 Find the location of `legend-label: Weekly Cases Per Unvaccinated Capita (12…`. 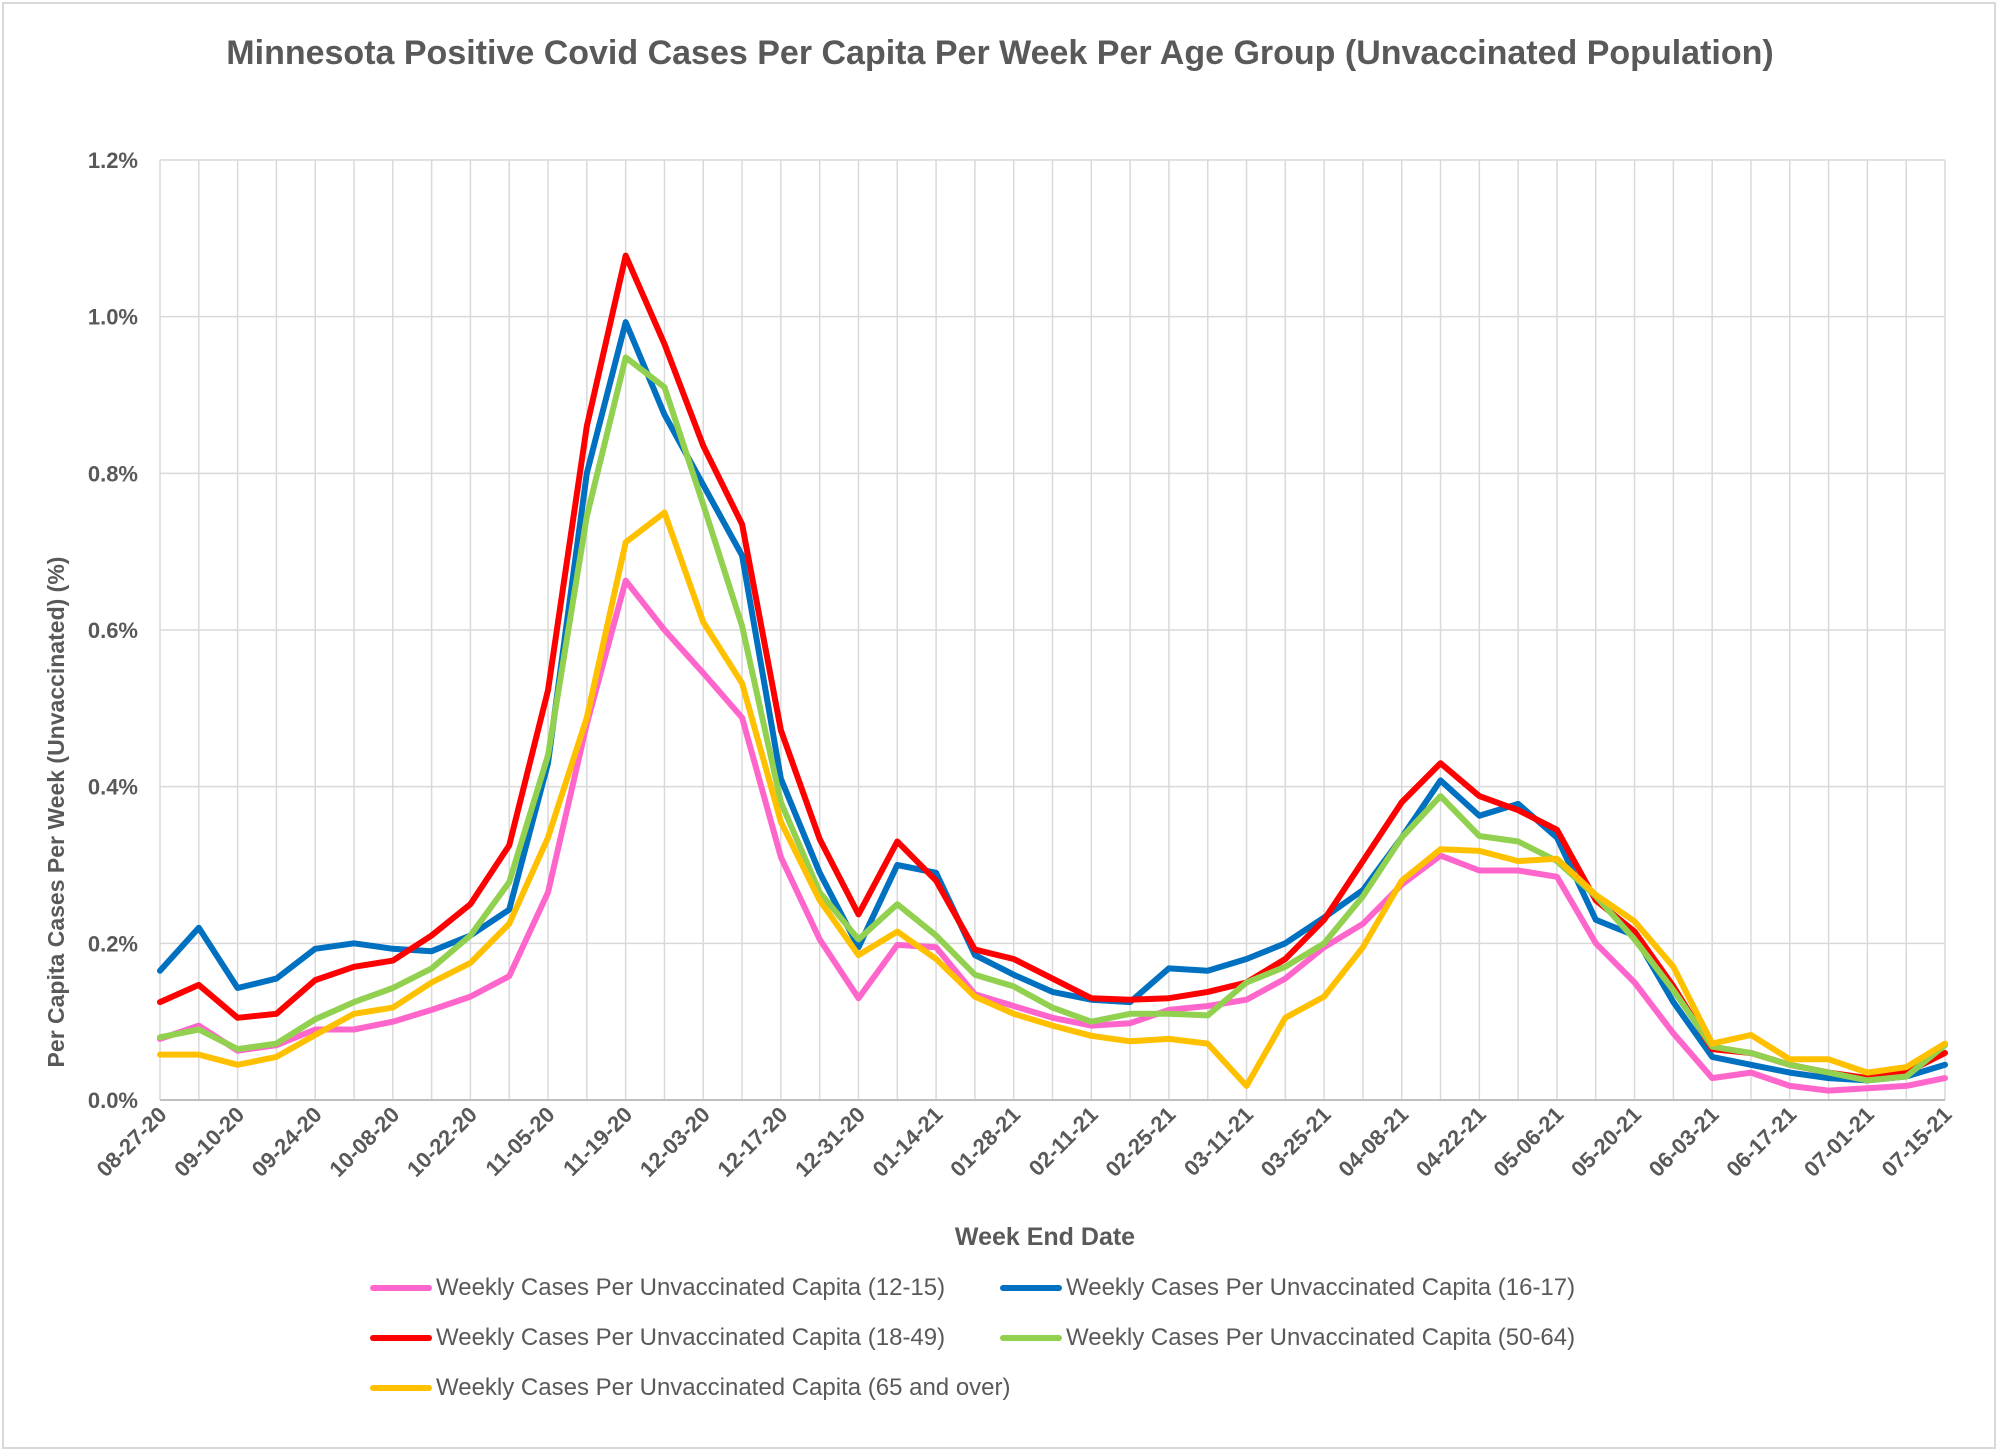

legend-label: Weekly Cases Per Unvaccinated Capita (12… is located at coordinates (691, 1287).